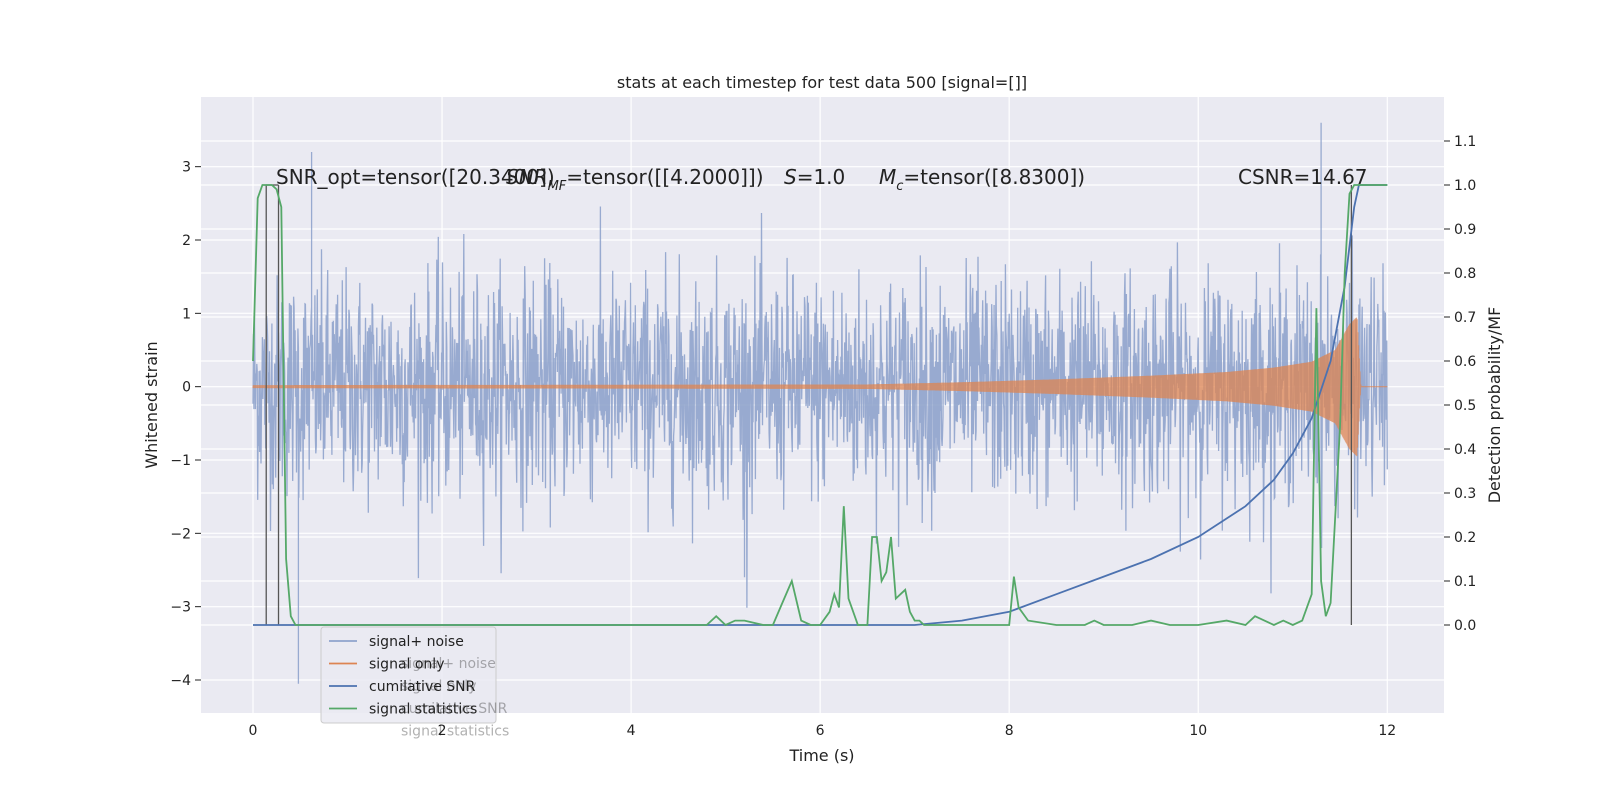  Describe the element at coordinates (1465, 406) in the screenshot. I see `y-tick-label-right: 0.5` at that location.